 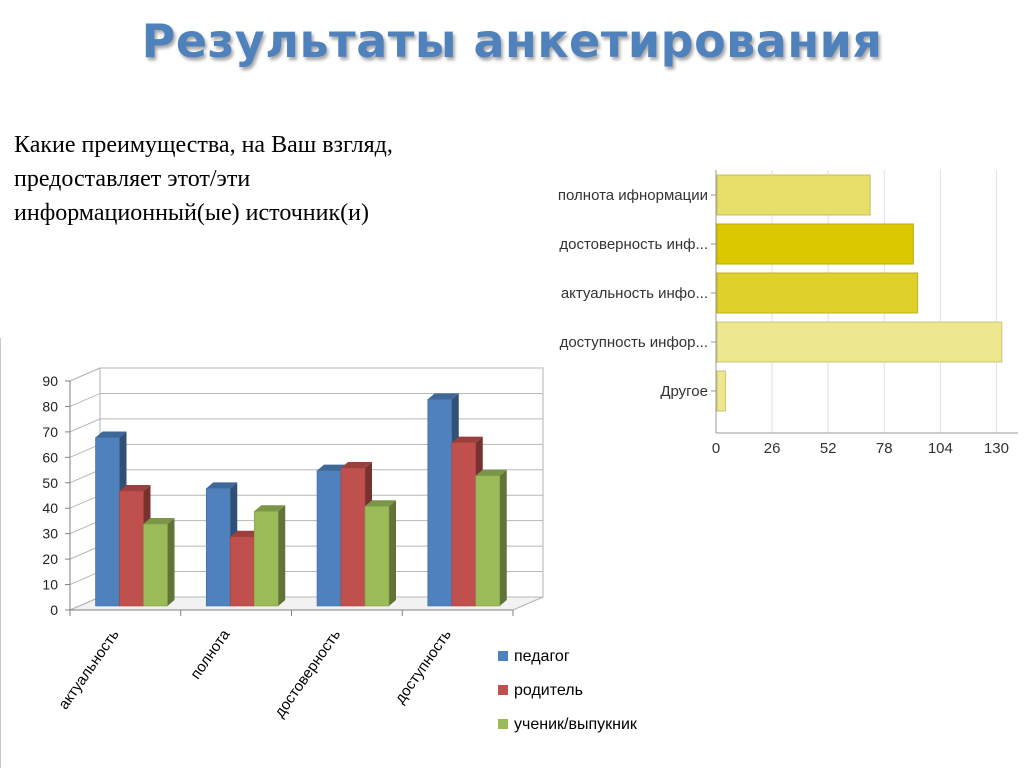 I want to click on y-tick-label: 10, so click(x=50, y=585).